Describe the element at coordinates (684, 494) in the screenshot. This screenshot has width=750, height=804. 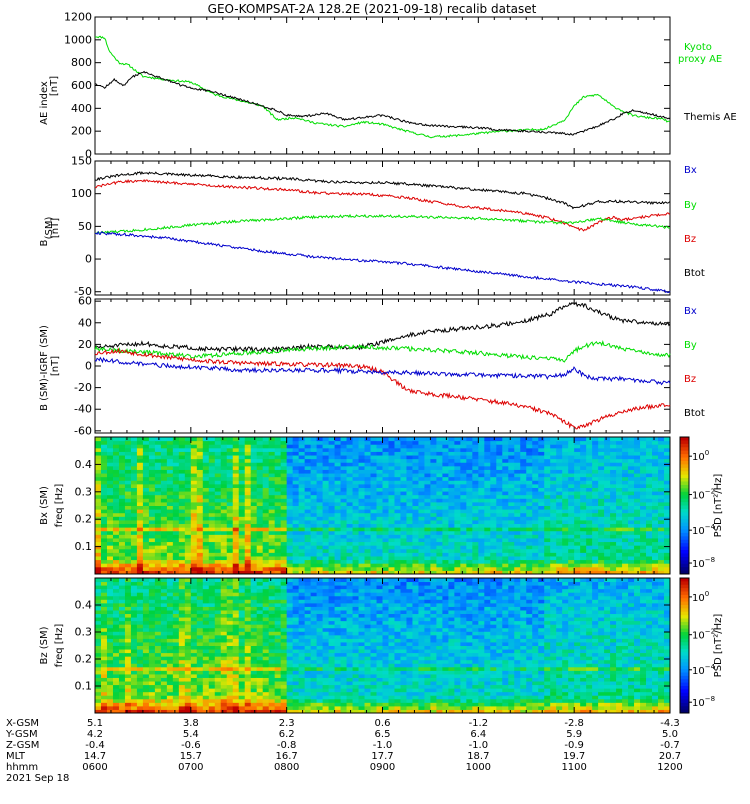
I see `colorbar-cell` at that location.